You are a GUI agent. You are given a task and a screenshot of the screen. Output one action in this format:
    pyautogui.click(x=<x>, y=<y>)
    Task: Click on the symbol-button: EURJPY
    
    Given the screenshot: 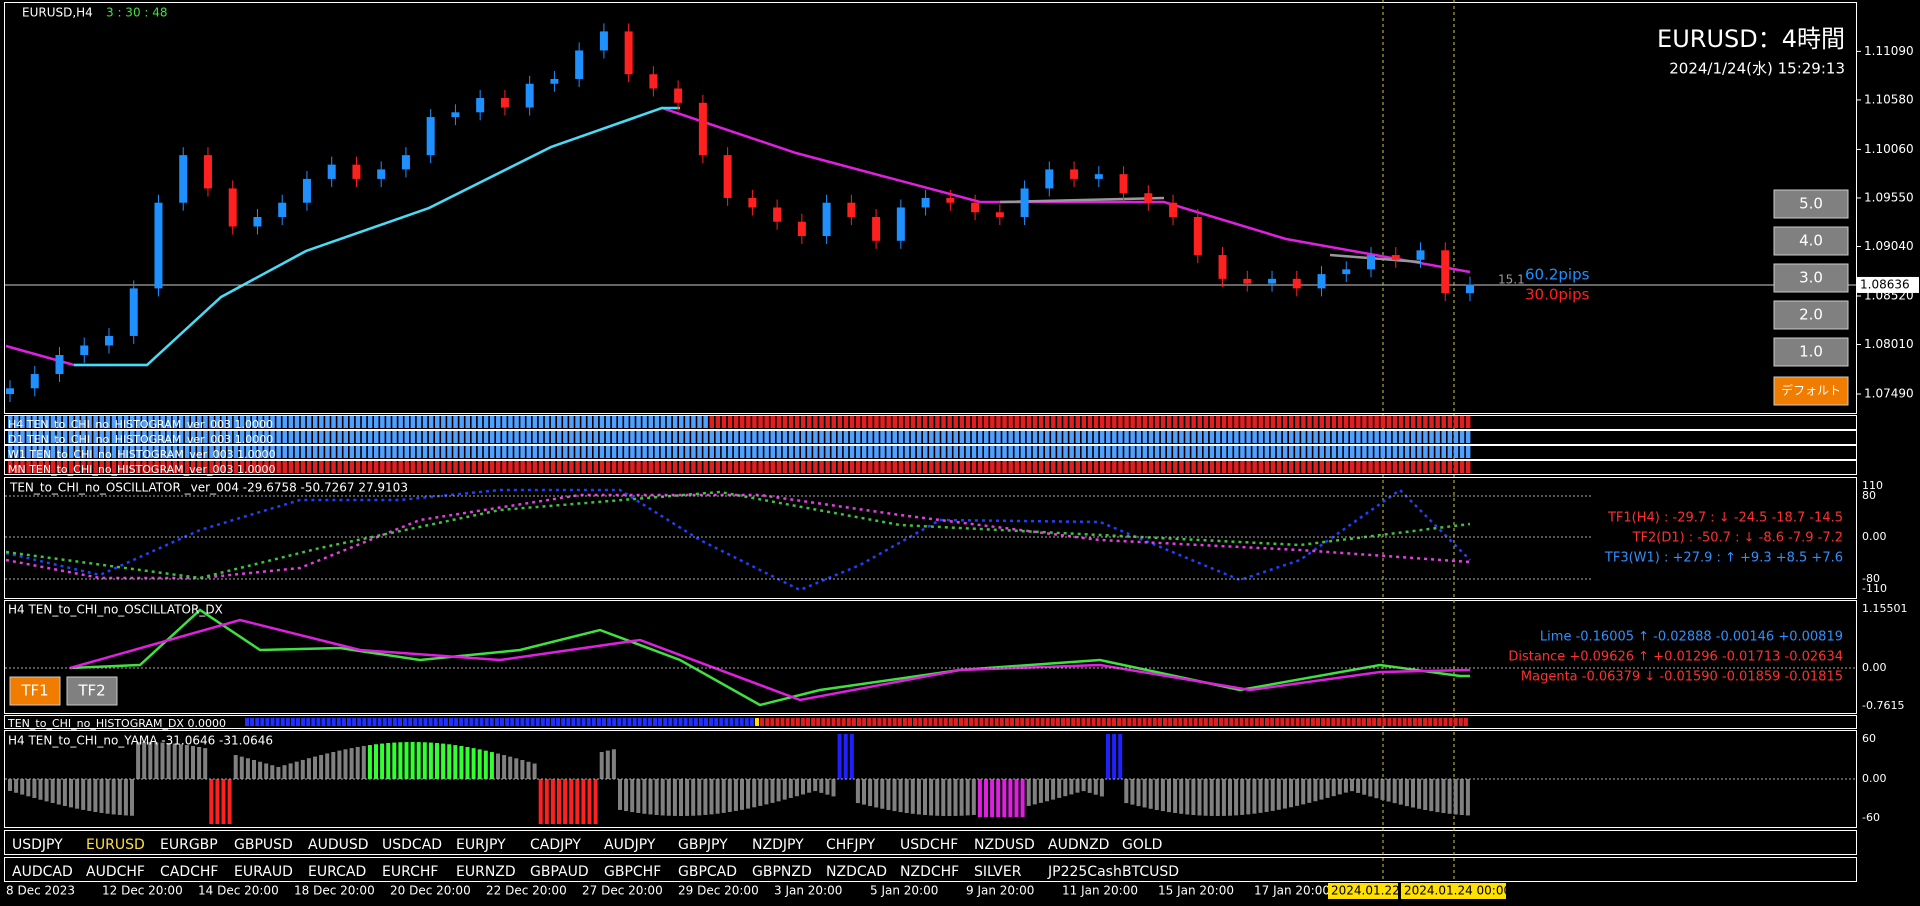 What is the action you would take?
    pyautogui.click(x=481, y=845)
    